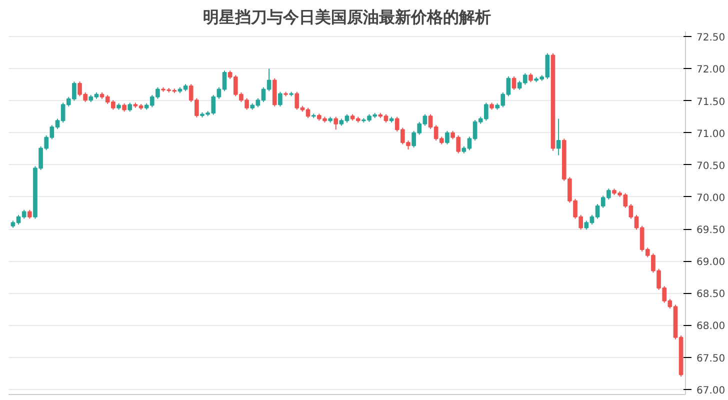  Describe the element at coordinates (347, 17) in the screenshot. I see `chart-title: 明星挡刀与今日美国原油最新价格的解析` at that location.